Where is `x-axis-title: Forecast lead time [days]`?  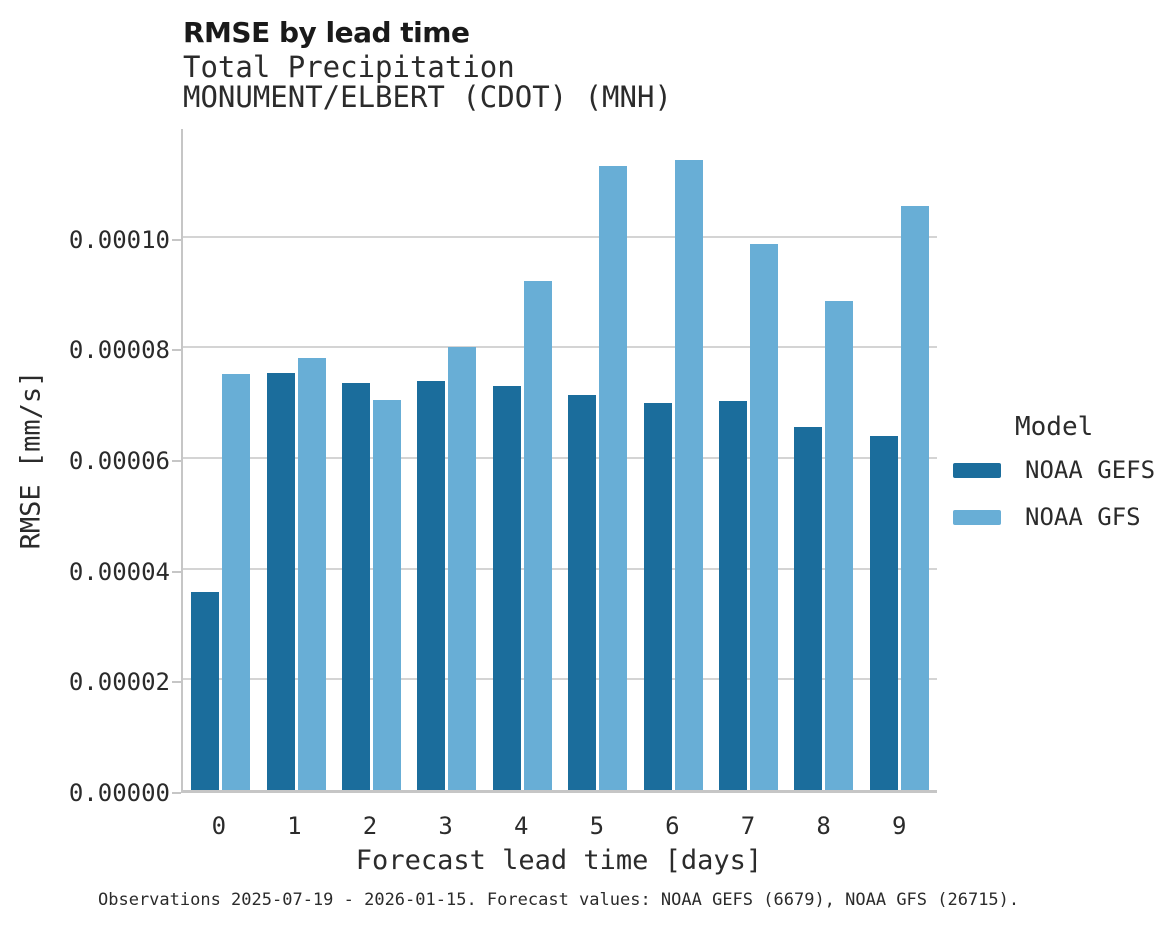
x-axis-title: Forecast lead time [days] is located at coordinates (559, 860).